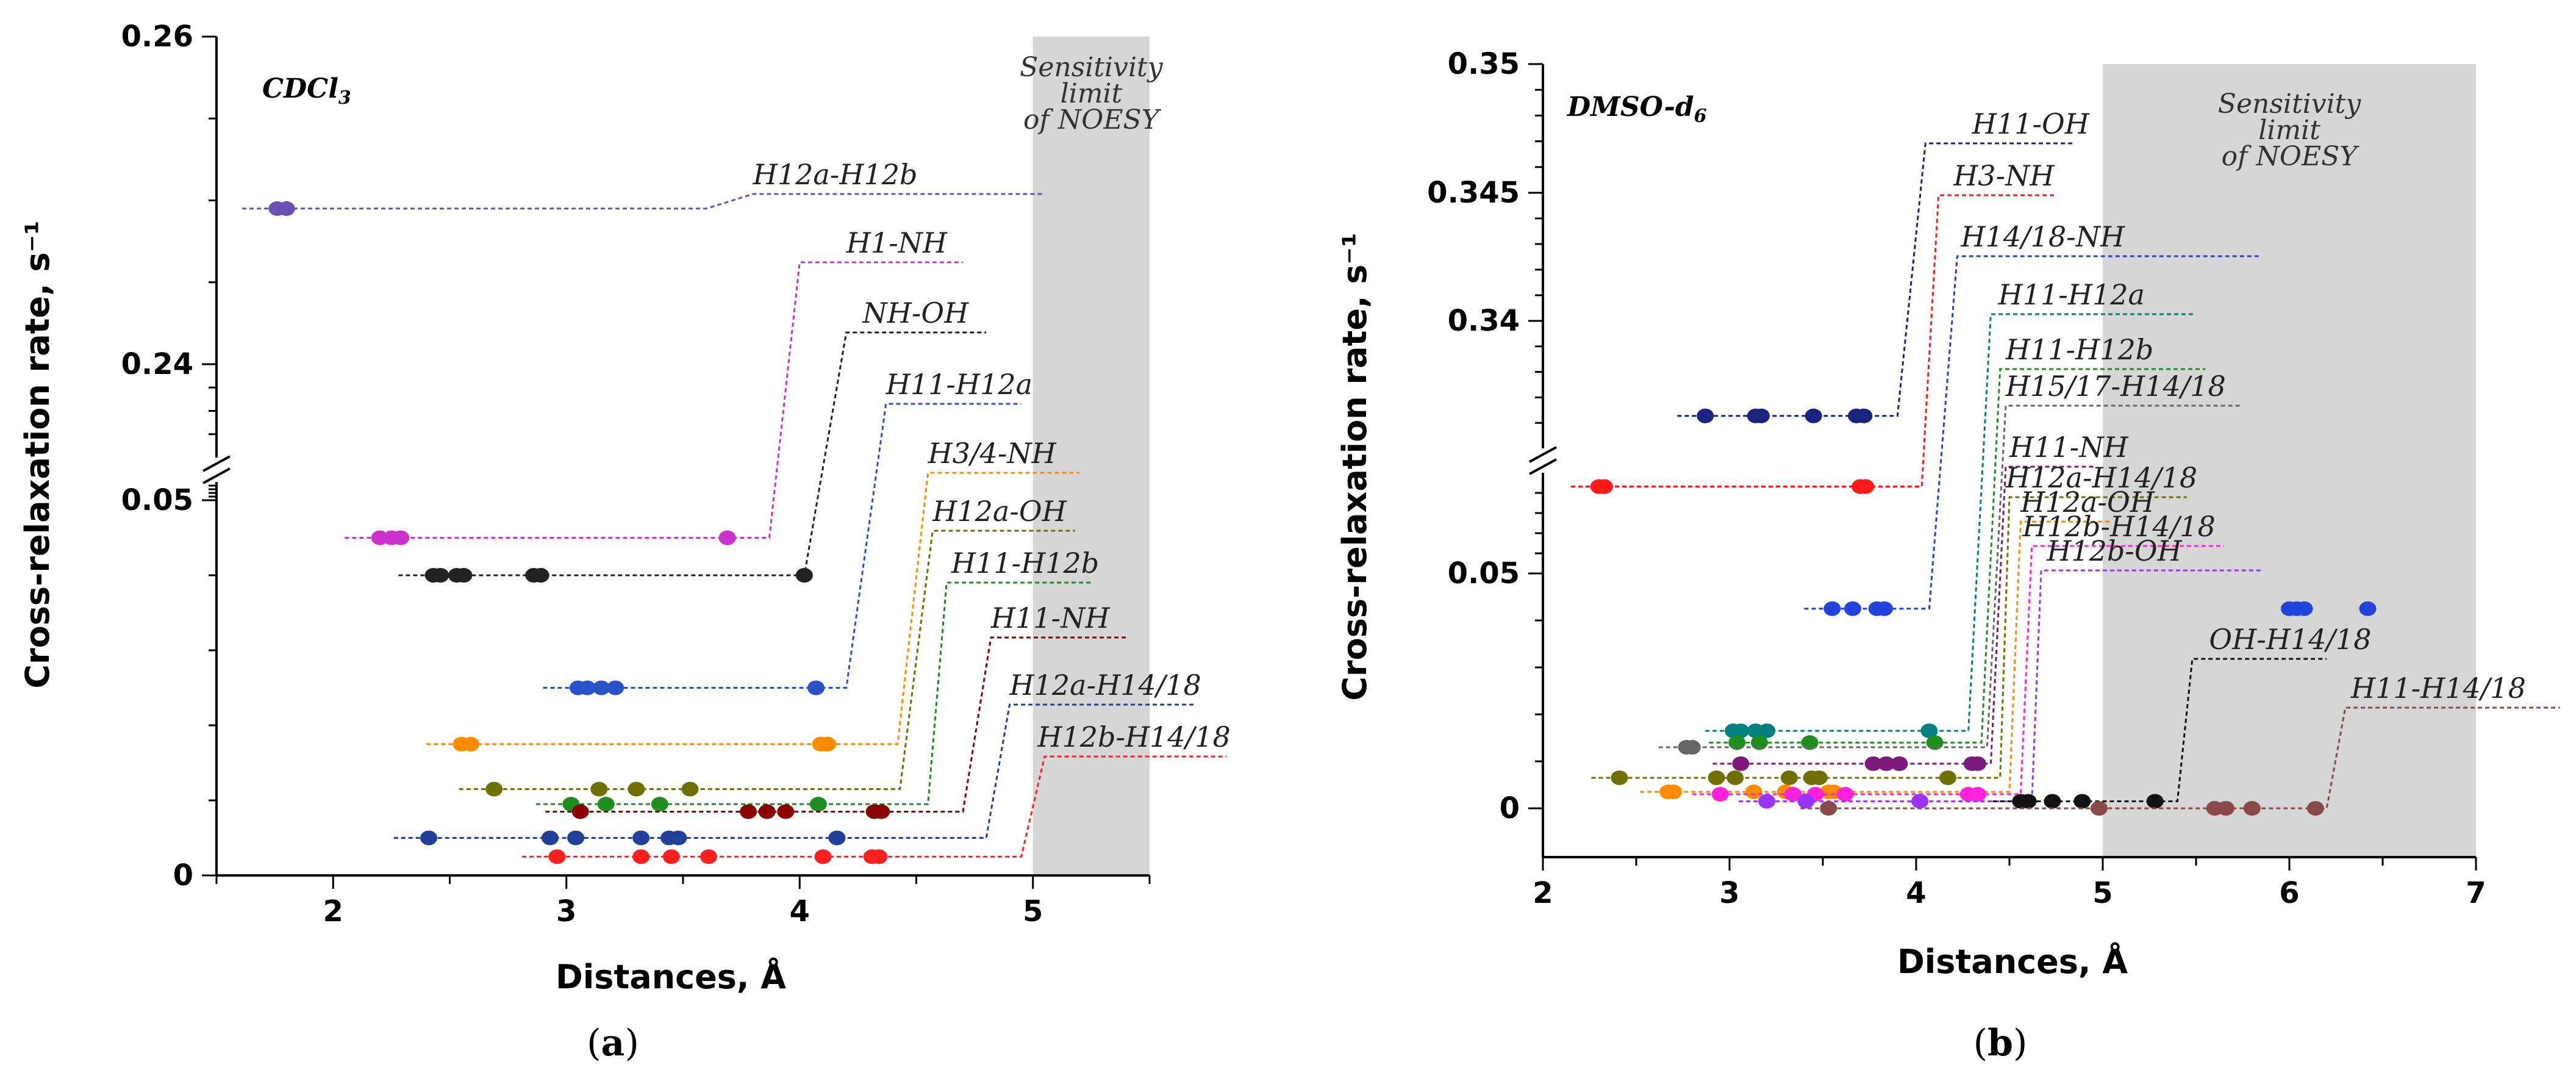 This screenshot has width=2576, height=1092. What do you see at coordinates (1543, 893) in the screenshot?
I see `x-tick-label: 2` at bounding box center [1543, 893].